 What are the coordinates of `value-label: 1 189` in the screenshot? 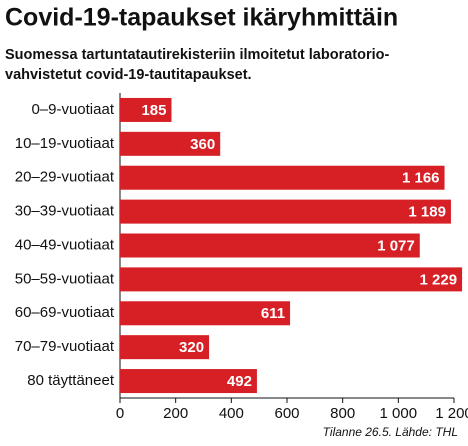 It's located at (427, 212).